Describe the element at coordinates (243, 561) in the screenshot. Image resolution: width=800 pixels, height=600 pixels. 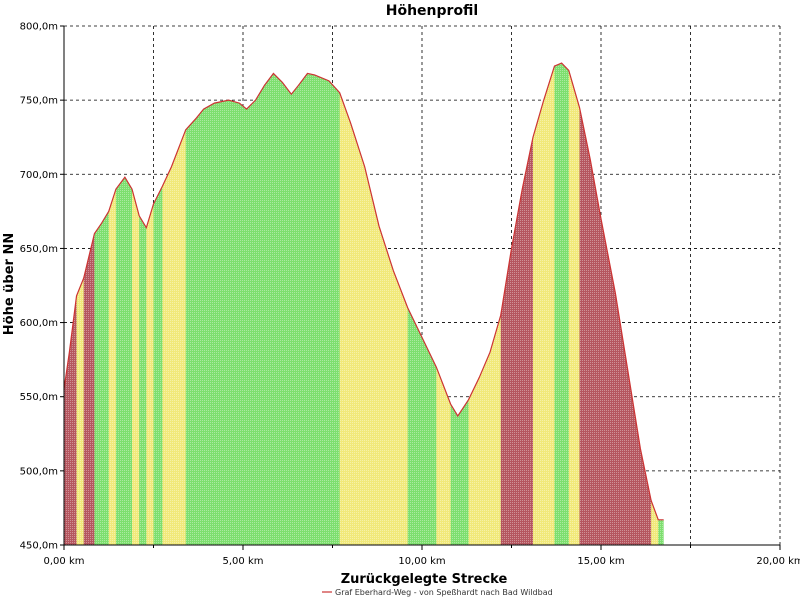
I see `x-tick-label: 5,00 km` at that location.